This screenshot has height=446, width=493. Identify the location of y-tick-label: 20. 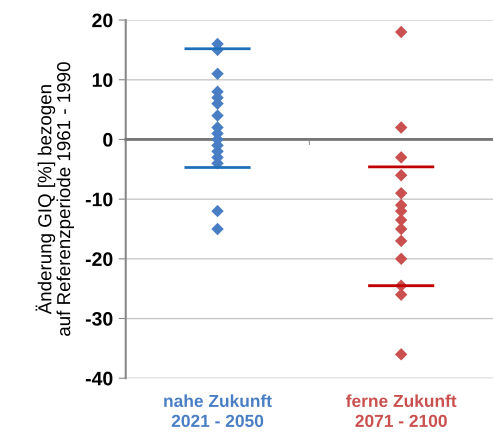
(102, 21).